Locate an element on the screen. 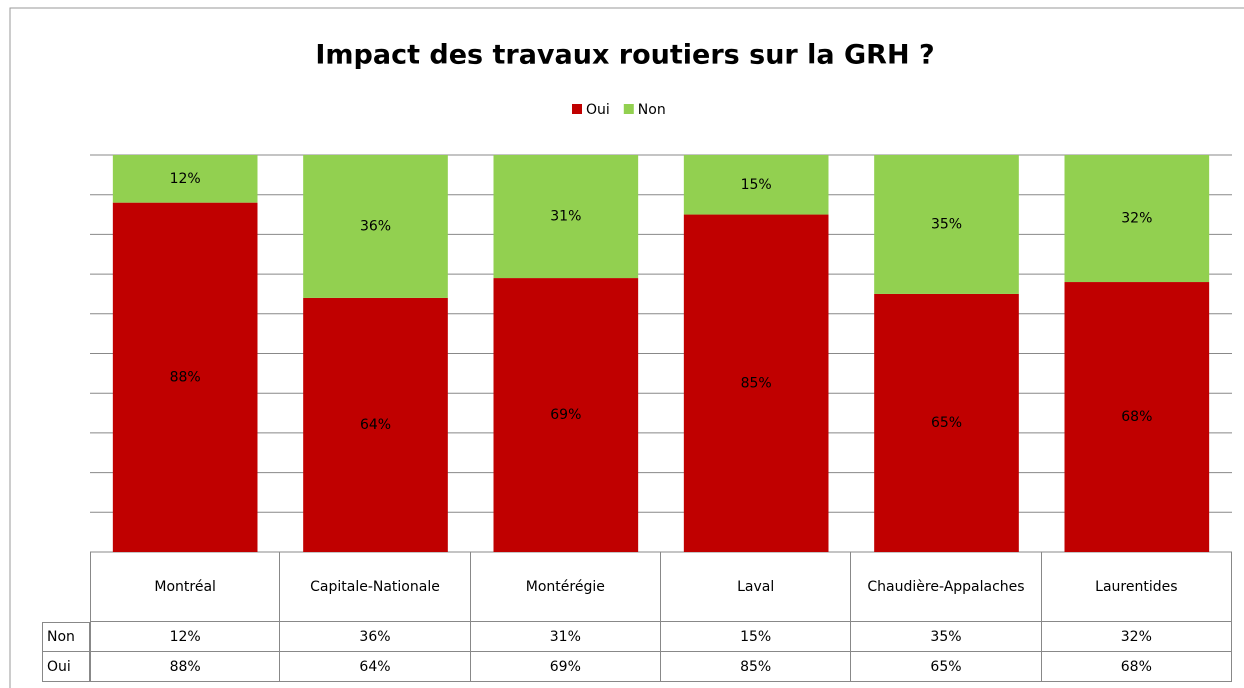  table-category: Montérégie is located at coordinates (565, 587).